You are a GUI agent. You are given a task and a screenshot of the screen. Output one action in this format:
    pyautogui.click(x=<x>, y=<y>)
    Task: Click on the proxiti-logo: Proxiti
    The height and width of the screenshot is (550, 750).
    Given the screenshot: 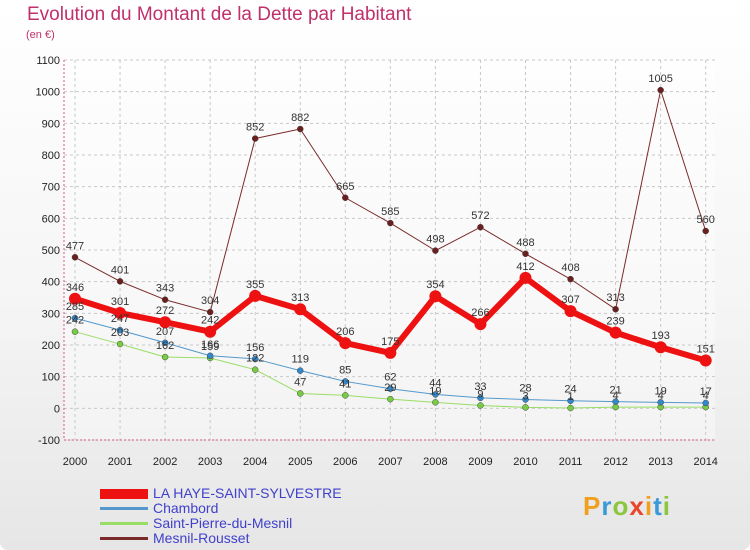 What is the action you would take?
    pyautogui.click(x=627, y=506)
    